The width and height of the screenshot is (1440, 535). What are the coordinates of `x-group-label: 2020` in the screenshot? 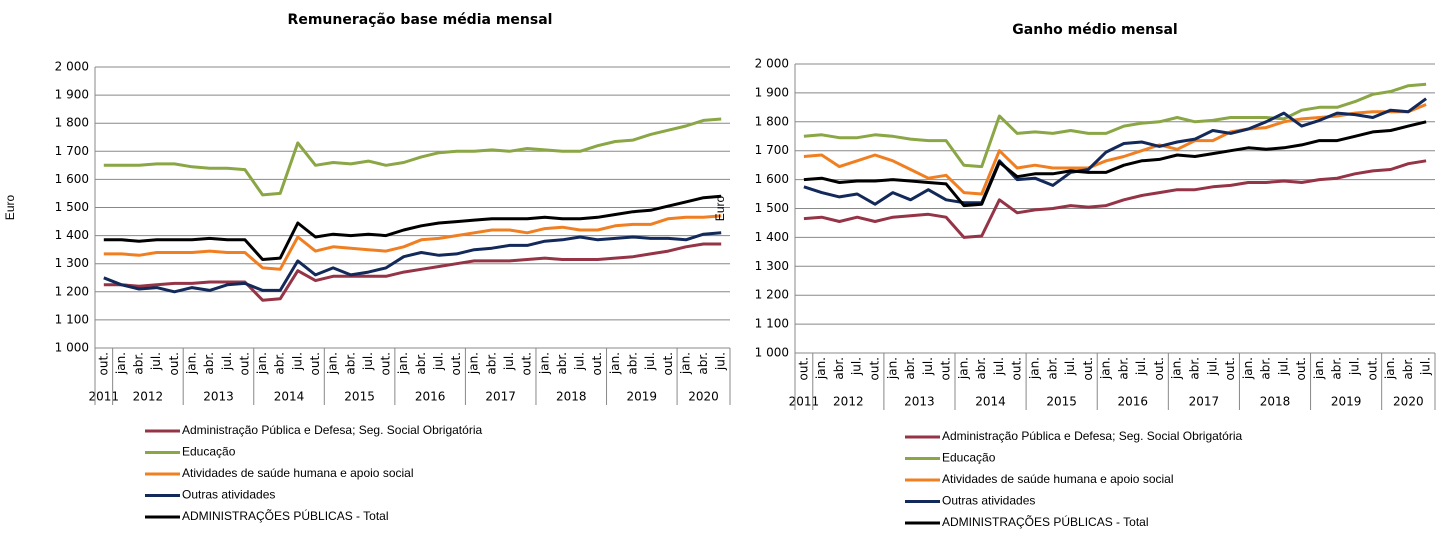 It's located at (1408, 402).